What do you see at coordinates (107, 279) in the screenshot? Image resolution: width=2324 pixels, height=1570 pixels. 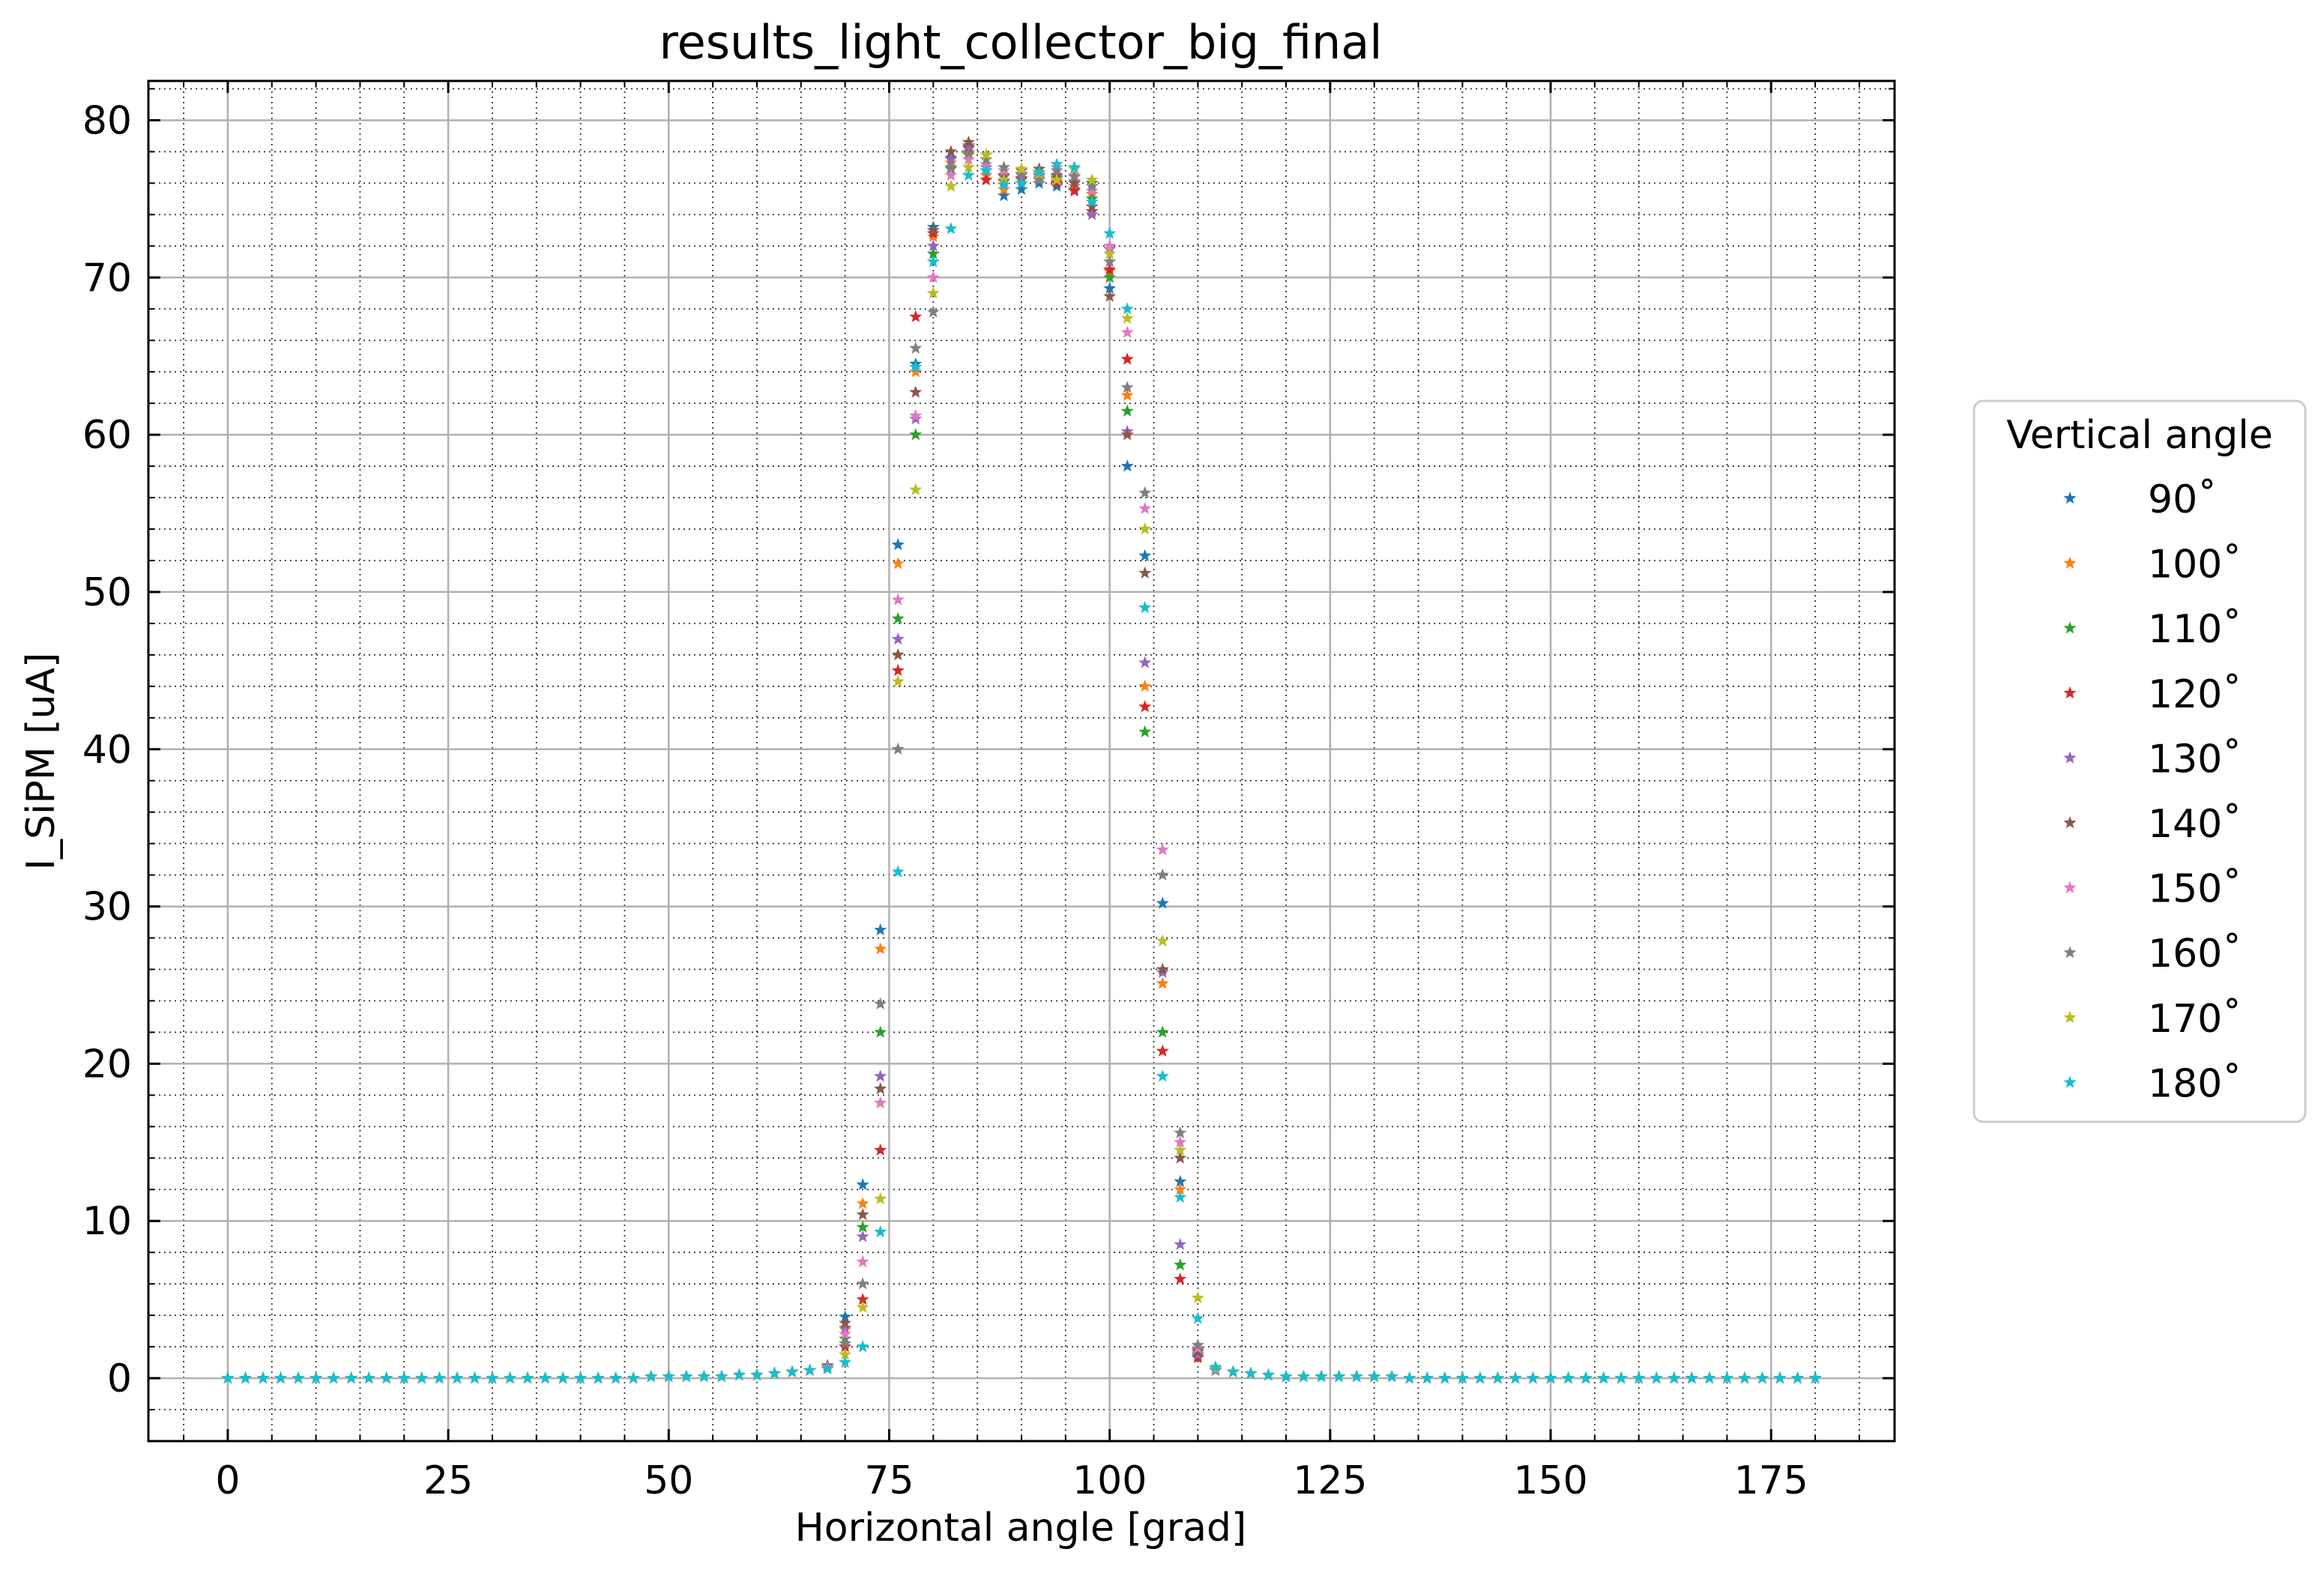 I see `y-tick-label: 70` at bounding box center [107, 279].